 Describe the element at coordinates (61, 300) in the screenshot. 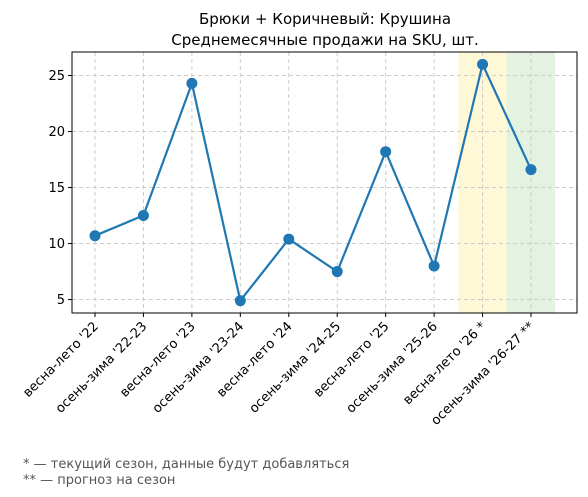

I see `y-tick-label: 5` at that location.